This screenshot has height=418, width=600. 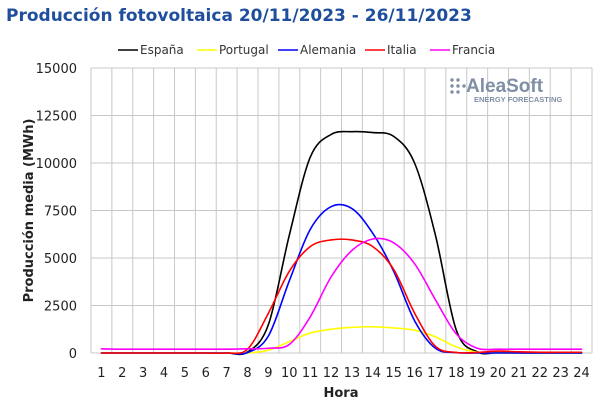 I want to click on x-tick-label: 1, so click(x=101, y=373).